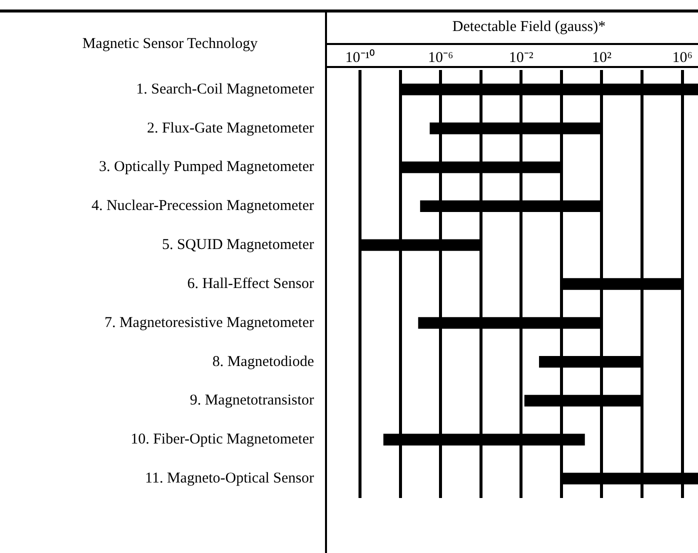  Describe the element at coordinates (250, 284) in the screenshot. I see `y-tick-label: 6. Hall-Effect Sensor` at that location.